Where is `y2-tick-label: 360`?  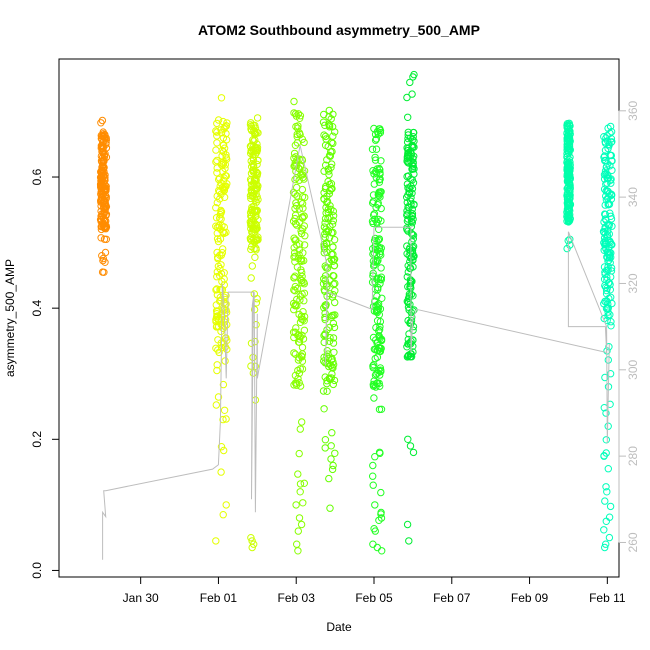 y2-tick-label: 360 is located at coordinates (633, 110).